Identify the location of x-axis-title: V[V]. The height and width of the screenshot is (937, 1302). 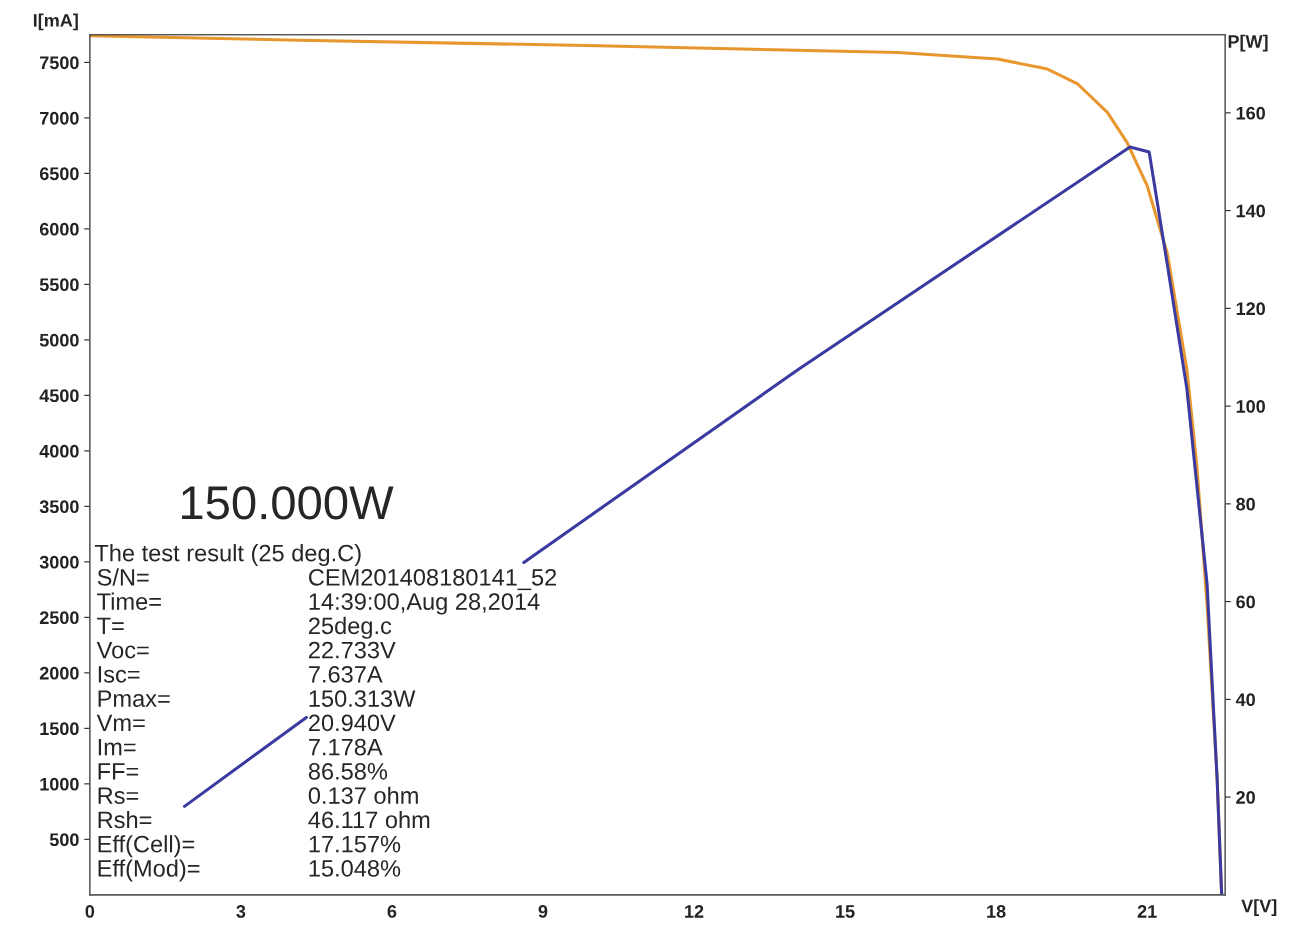
(1259, 907).